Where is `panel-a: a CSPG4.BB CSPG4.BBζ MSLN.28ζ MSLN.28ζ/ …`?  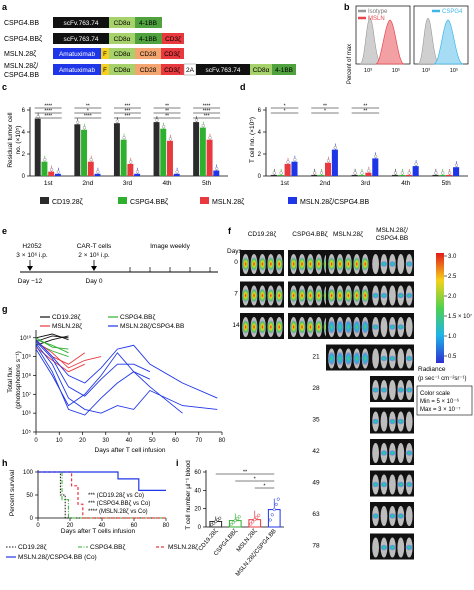
panel-a: a CSPG4.BB CSPG4.BBζ MSLN.28ζ MSLN.28ζ/ … is located at coordinates (149, 40).